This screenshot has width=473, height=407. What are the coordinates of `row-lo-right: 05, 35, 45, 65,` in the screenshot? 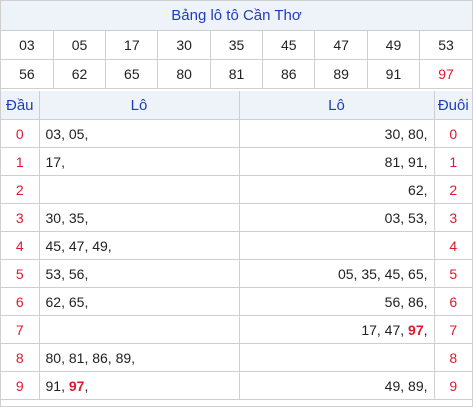 It's located at (337, 273).